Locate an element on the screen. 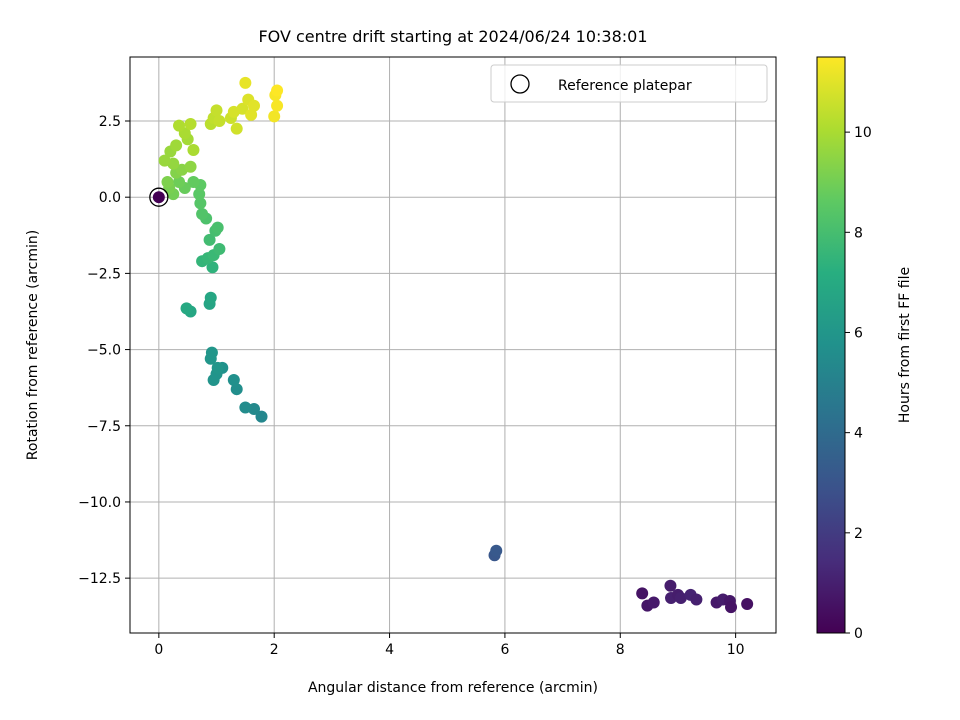 This screenshot has width=960, height=720. reference-point-fill is located at coordinates (158, 197).